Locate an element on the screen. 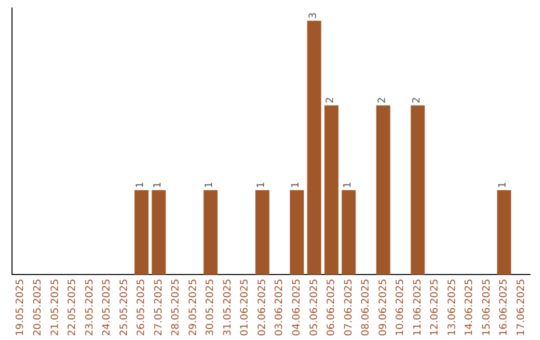  x-tick-label: 02.06.2025 is located at coordinates (262, 307).